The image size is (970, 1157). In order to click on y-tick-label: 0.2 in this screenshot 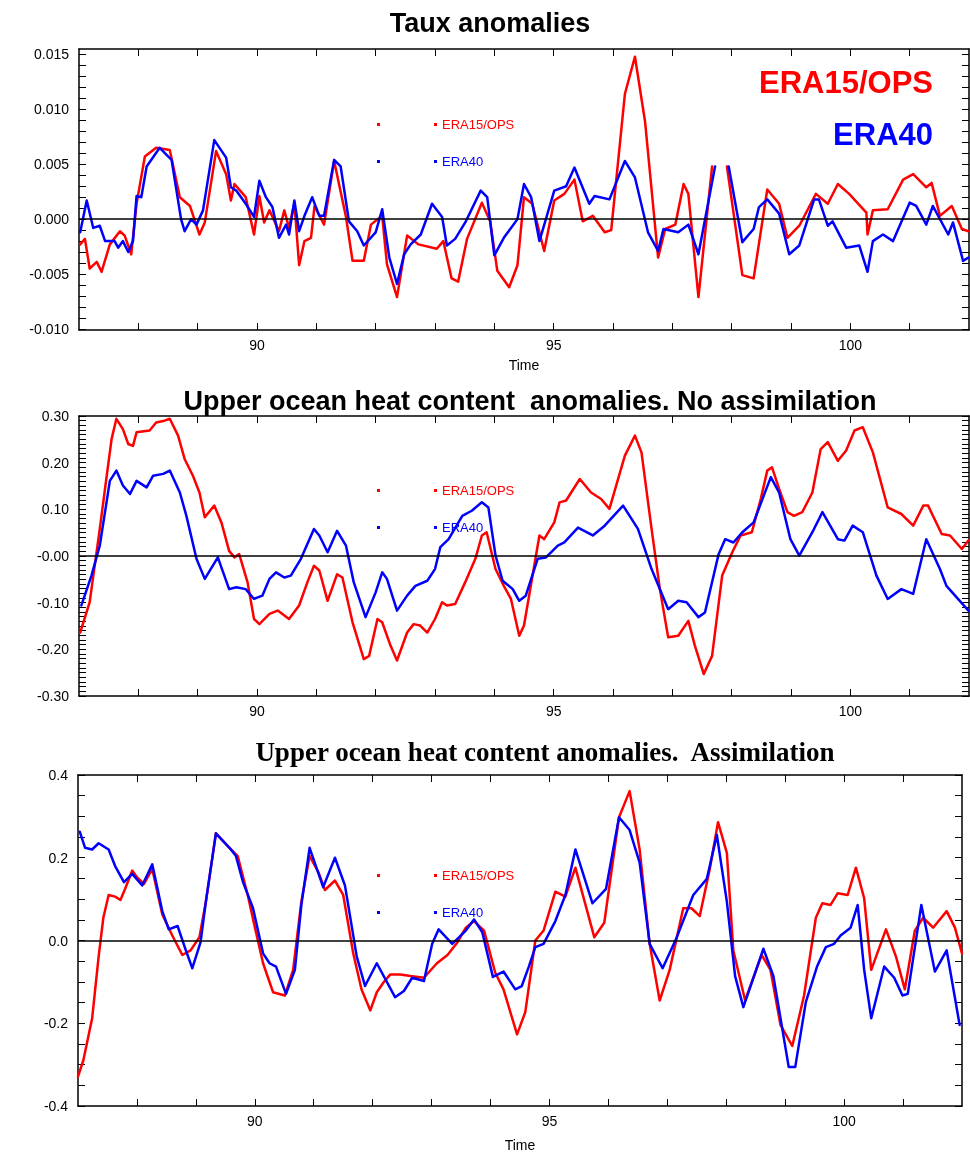, I will do `click(58, 857)`.